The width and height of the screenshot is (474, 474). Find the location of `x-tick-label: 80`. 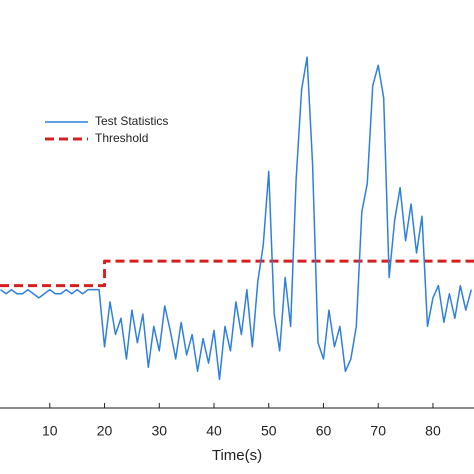

x-tick-label: 80 is located at coordinates (433, 431).